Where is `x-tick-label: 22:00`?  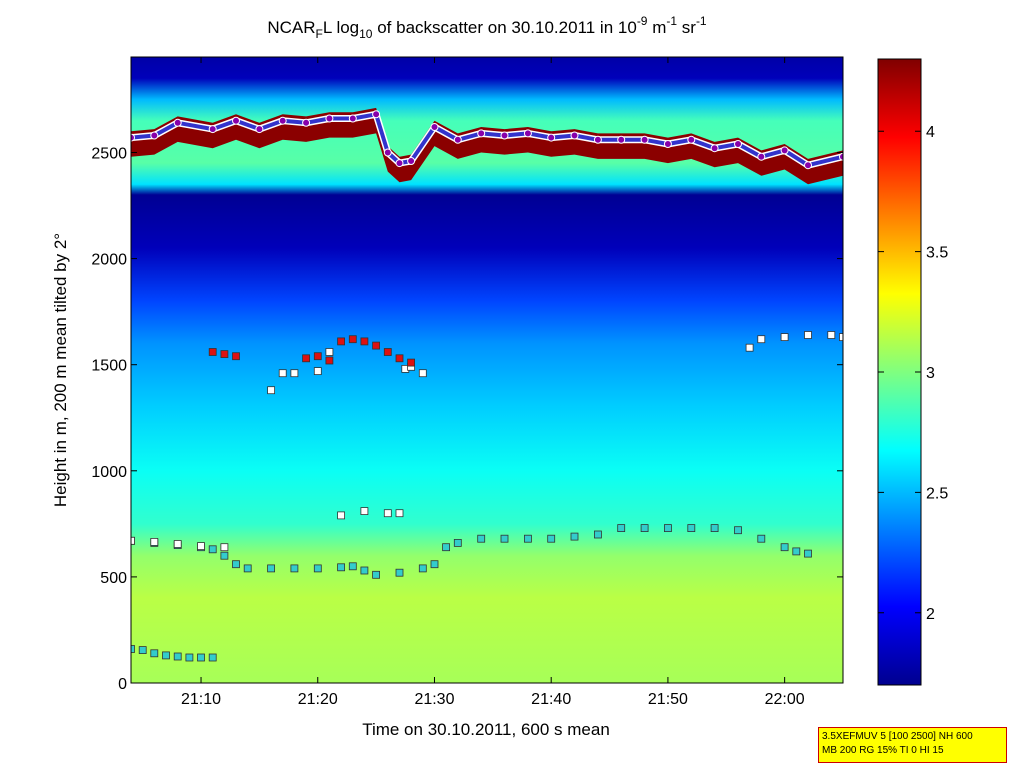
x-tick-label: 22:00 is located at coordinates (785, 699).